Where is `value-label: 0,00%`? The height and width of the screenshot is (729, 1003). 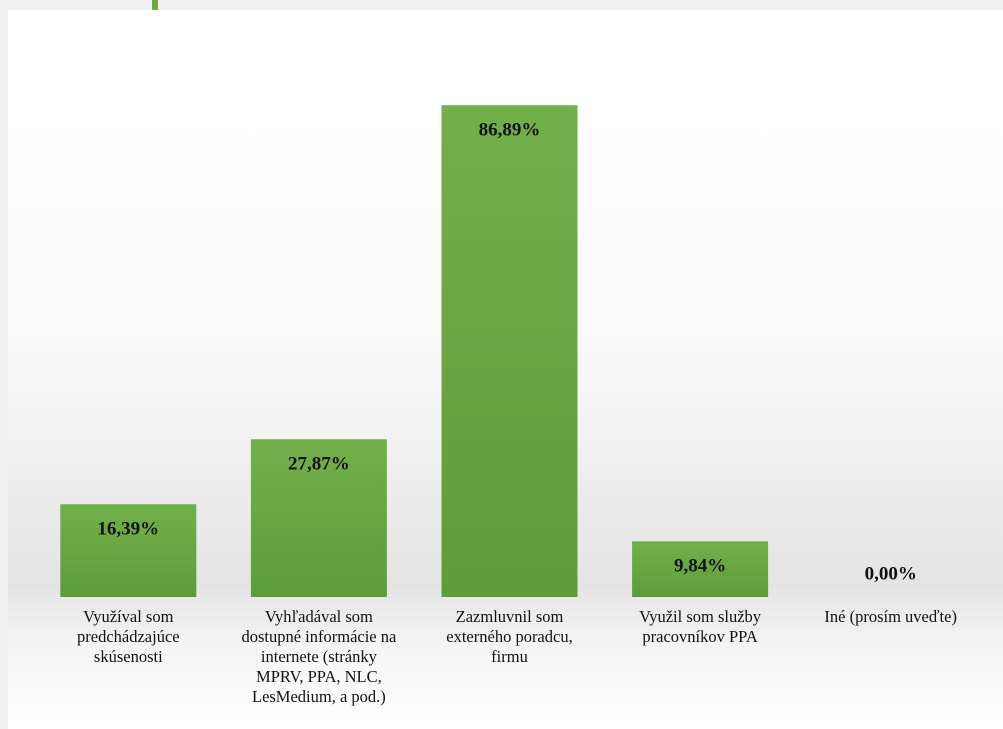 value-label: 0,00% is located at coordinates (891, 573).